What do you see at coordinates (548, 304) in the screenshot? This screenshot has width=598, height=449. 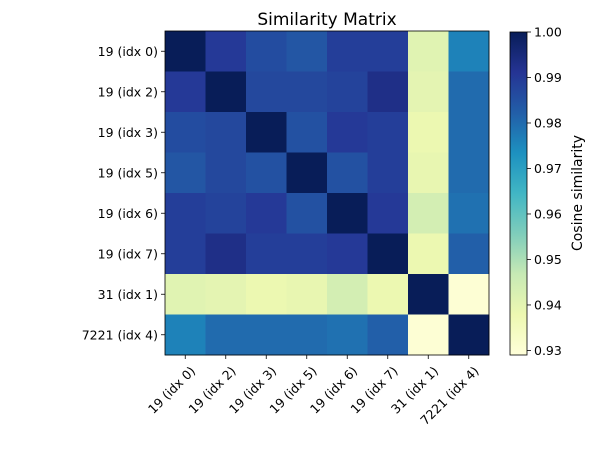 I see `colorbar-tick-label: 0.94` at bounding box center [548, 304].